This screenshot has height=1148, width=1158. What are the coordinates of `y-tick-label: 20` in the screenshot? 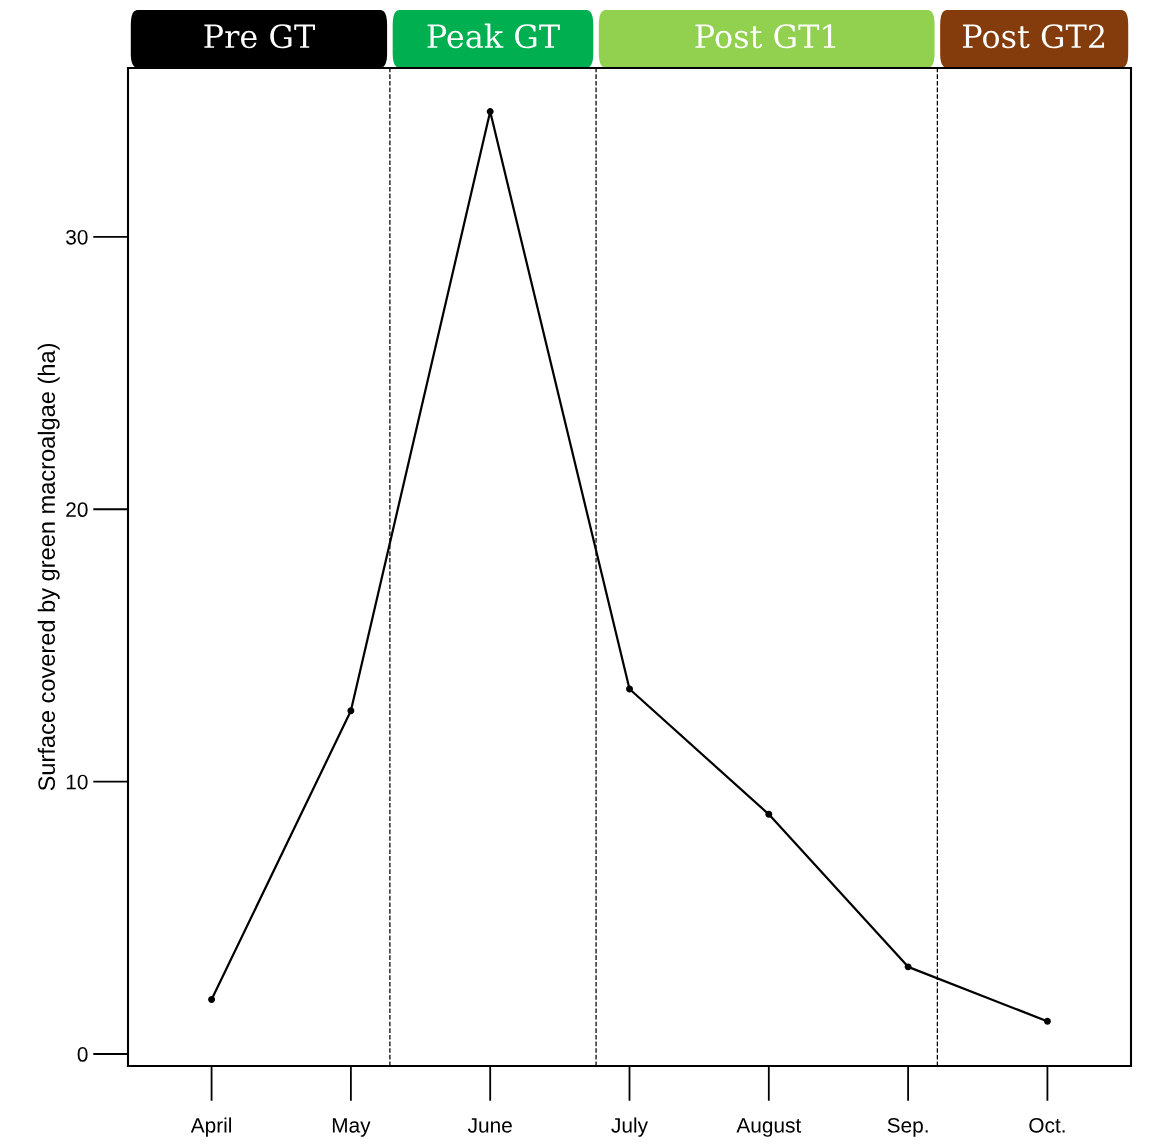 It's located at (77, 510).